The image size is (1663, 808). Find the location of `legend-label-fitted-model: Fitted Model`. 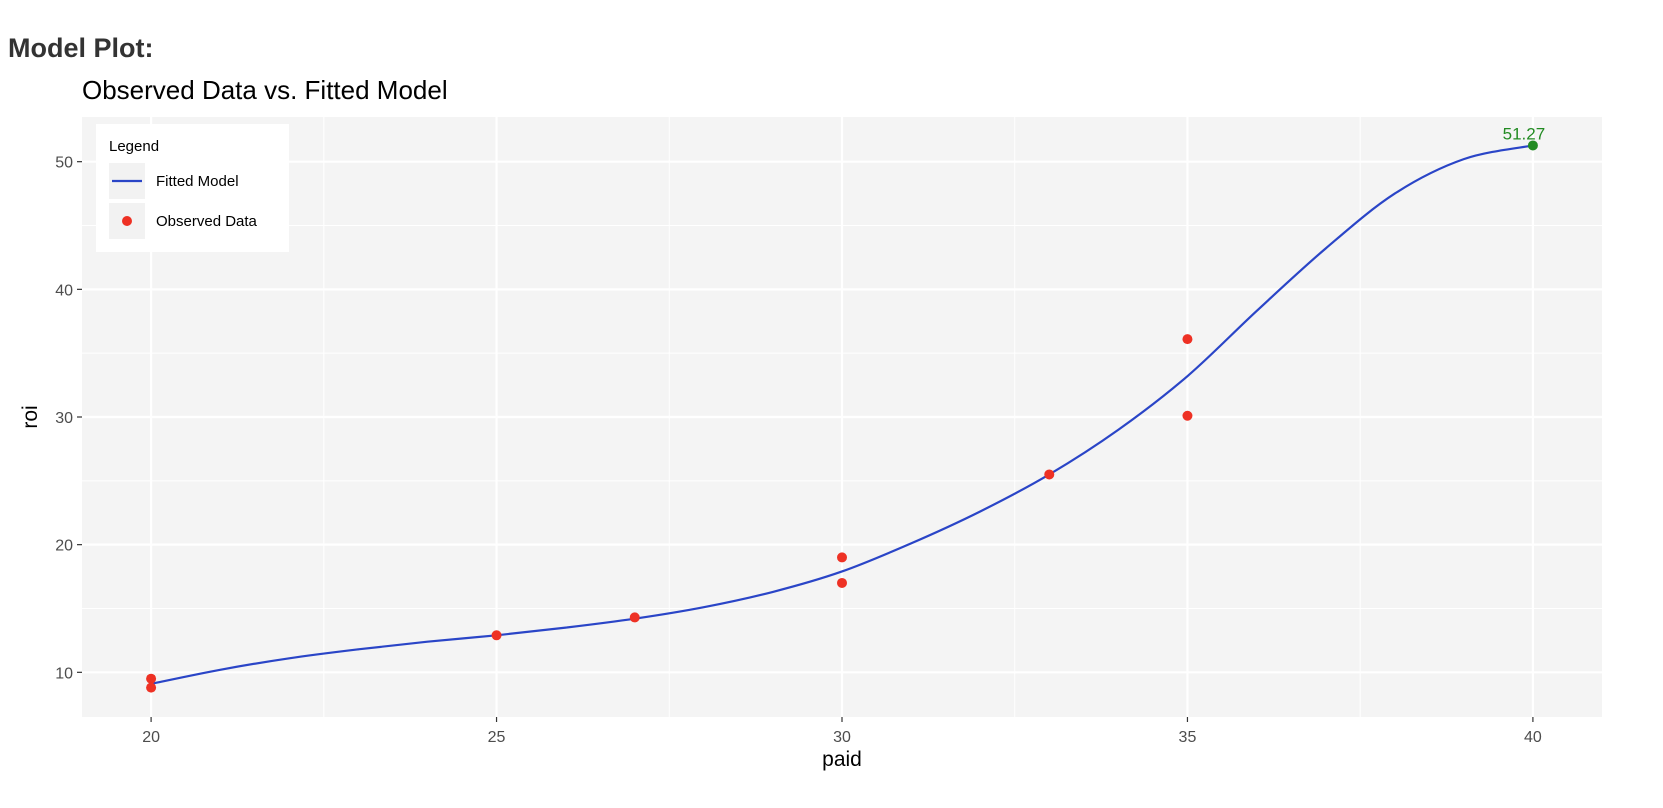

legend-label-fitted-model: Fitted Model is located at coordinates (197, 181).